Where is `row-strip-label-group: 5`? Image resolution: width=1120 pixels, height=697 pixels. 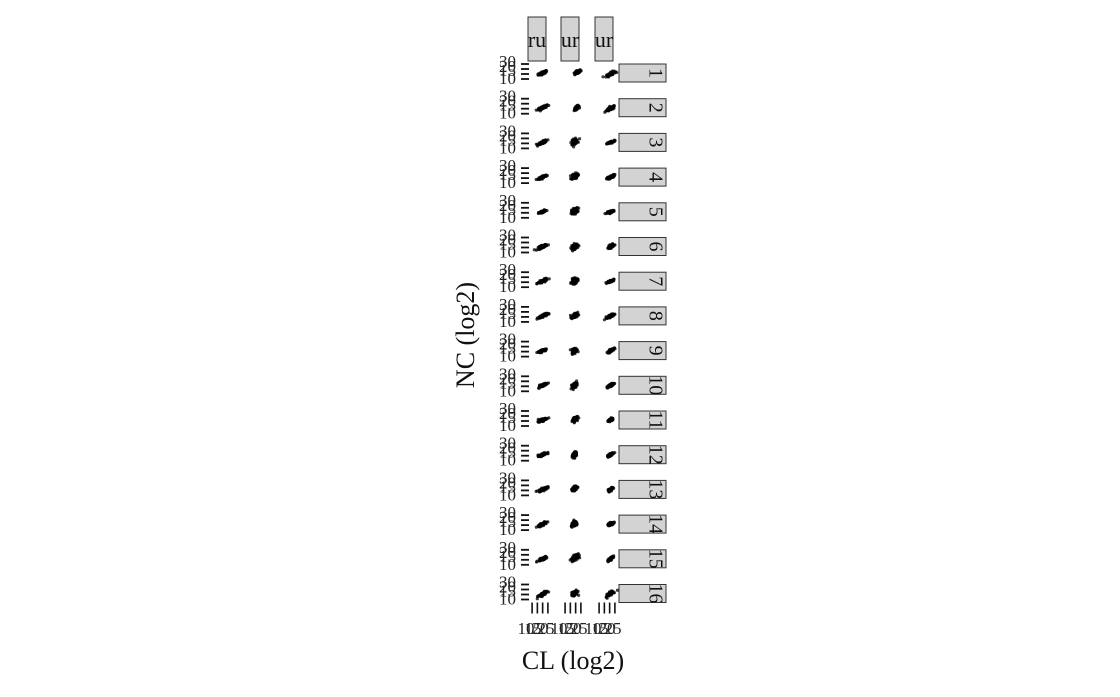 row-strip-label-group: 5 is located at coordinates (656, 212).